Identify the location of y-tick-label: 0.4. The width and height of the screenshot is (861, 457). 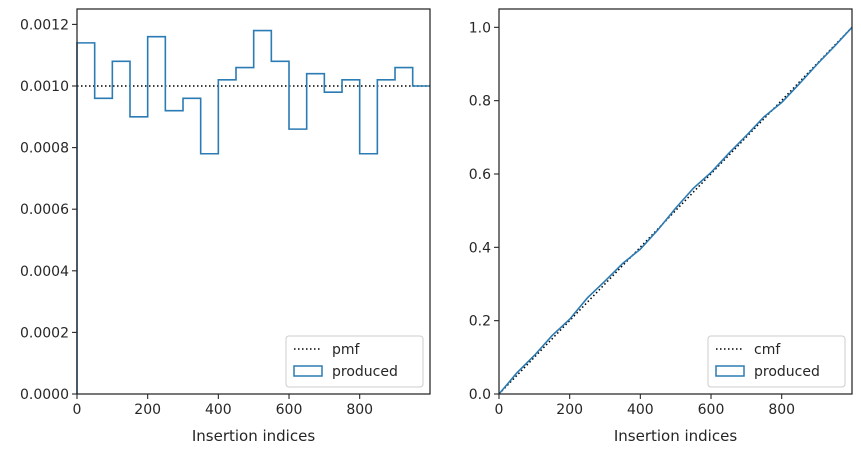
(480, 248).